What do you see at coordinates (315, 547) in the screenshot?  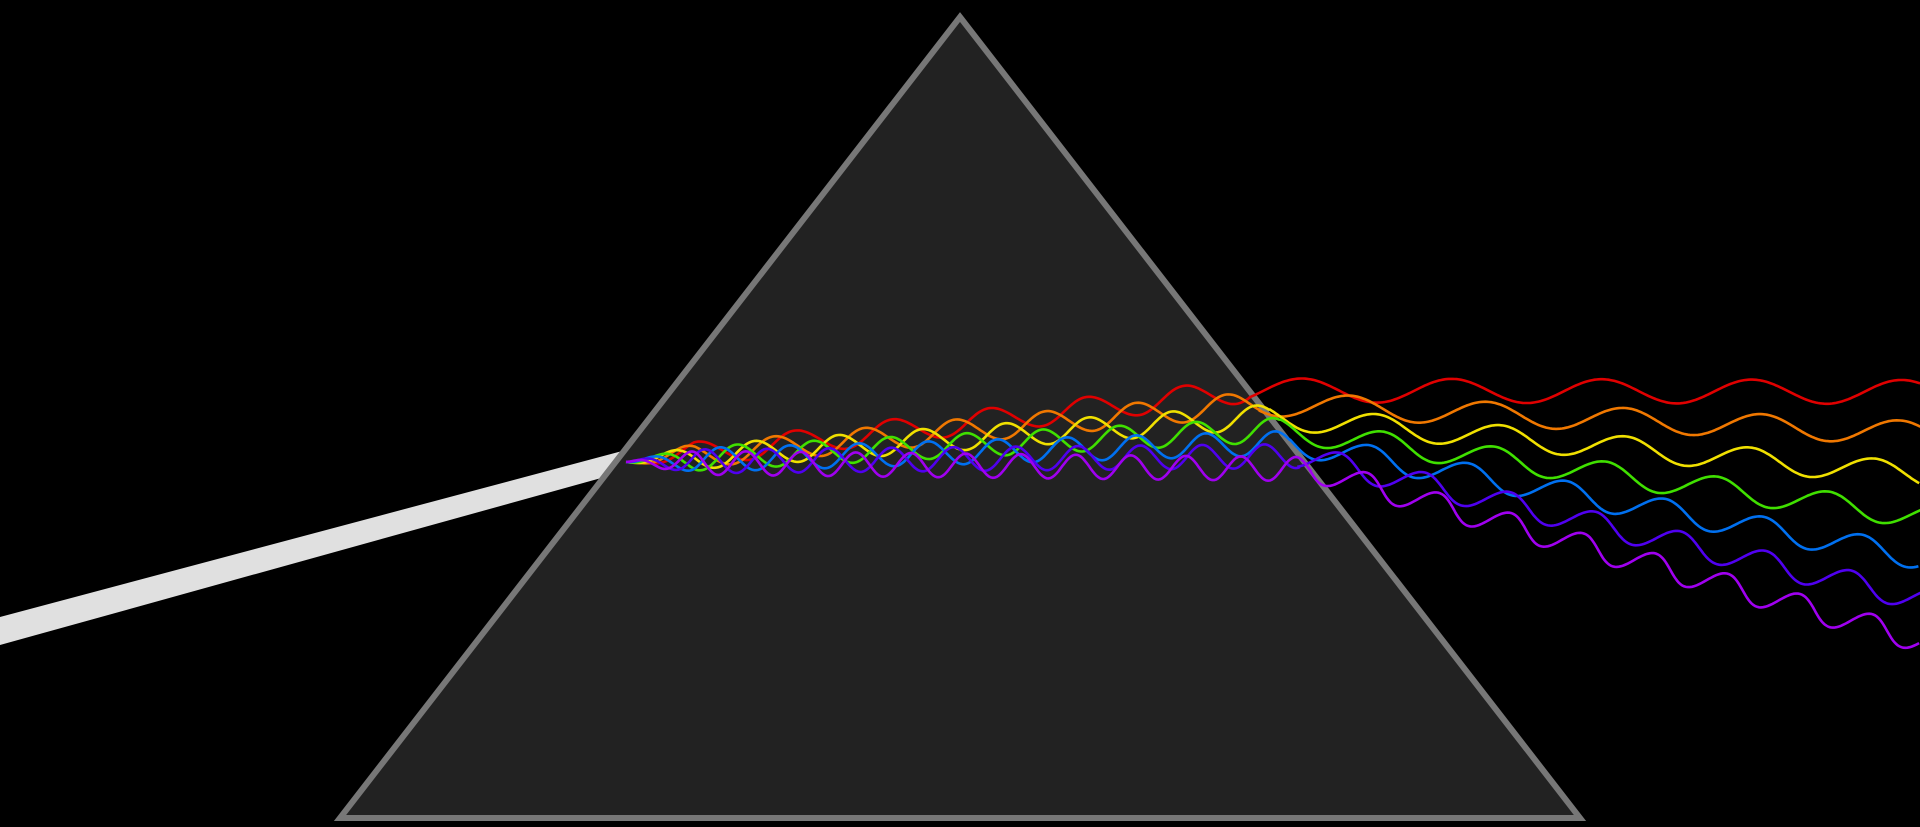 I see `white-light-beam` at bounding box center [315, 547].